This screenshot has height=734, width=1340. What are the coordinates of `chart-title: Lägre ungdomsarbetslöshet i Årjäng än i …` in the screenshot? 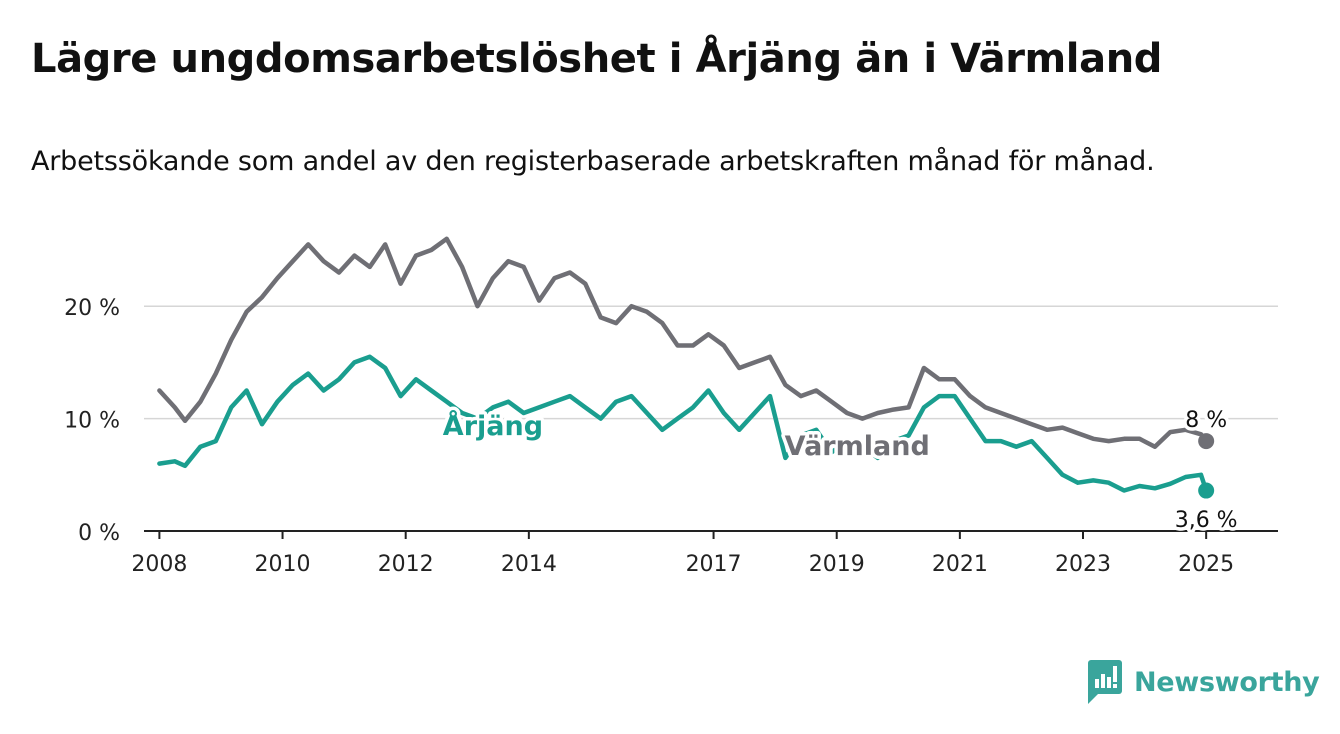 It's located at (597, 59).